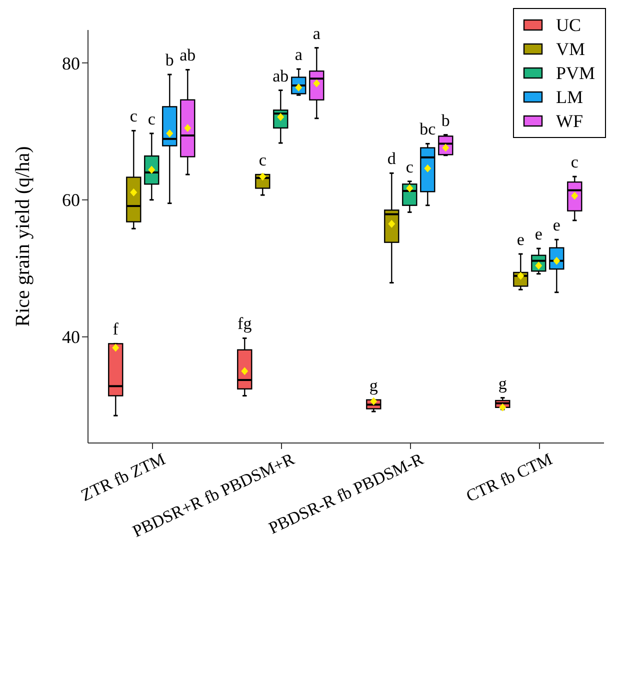  Describe the element at coordinates (428, 129) in the screenshot. I see `text: bc` at that location.